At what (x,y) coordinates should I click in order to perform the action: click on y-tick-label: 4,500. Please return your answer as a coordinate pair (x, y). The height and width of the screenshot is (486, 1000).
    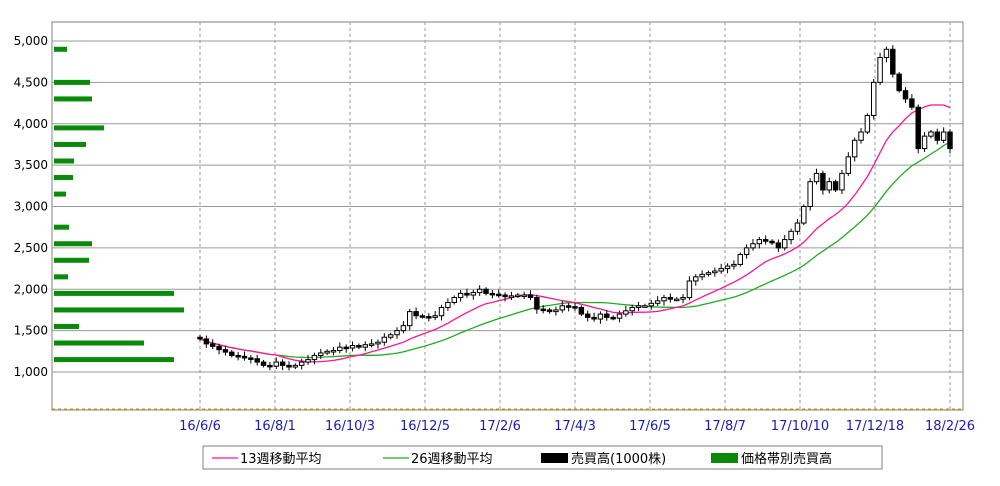
    Looking at the image, I should click on (31, 82).